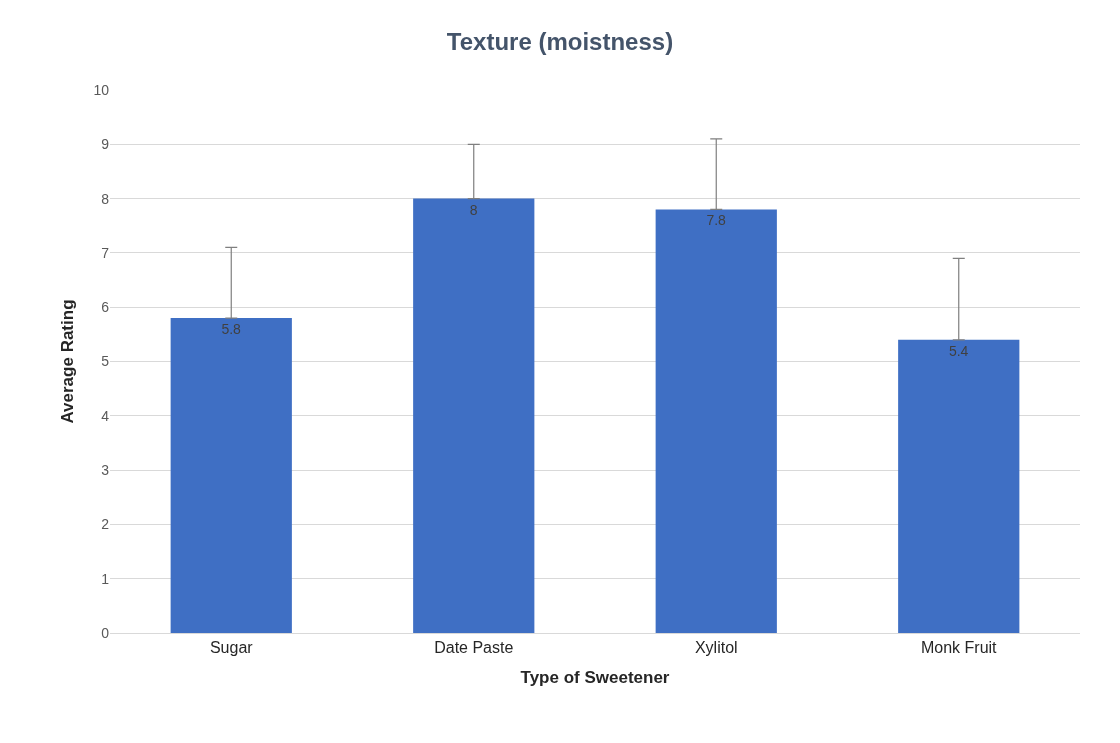 The image size is (1120, 743). What do you see at coordinates (959, 648) in the screenshot?
I see `x-tick-label: Monk Fruit` at bounding box center [959, 648].